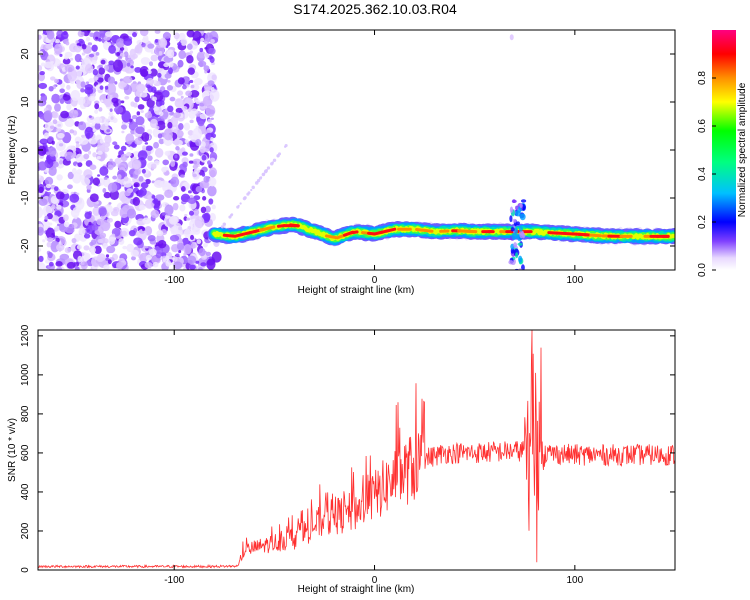  Describe the element at coordinates (25, 530) in the screenshot. I see `snr-y-tick-label: 200` at that location.